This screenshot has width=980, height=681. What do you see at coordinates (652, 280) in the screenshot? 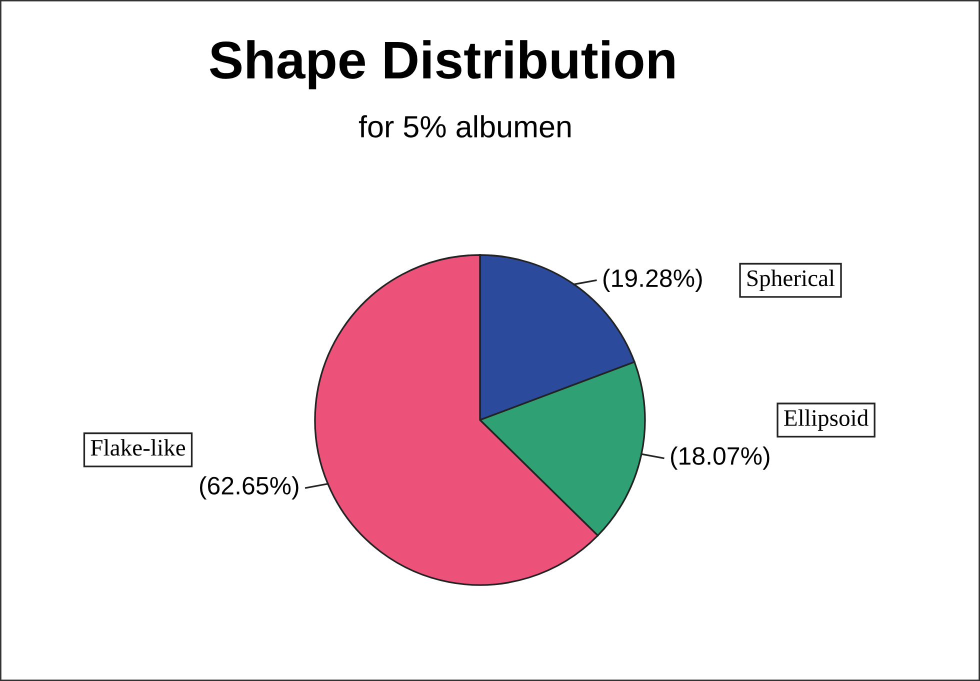
I see `data-label: (19.28%)` at bounding box center [652, 280].